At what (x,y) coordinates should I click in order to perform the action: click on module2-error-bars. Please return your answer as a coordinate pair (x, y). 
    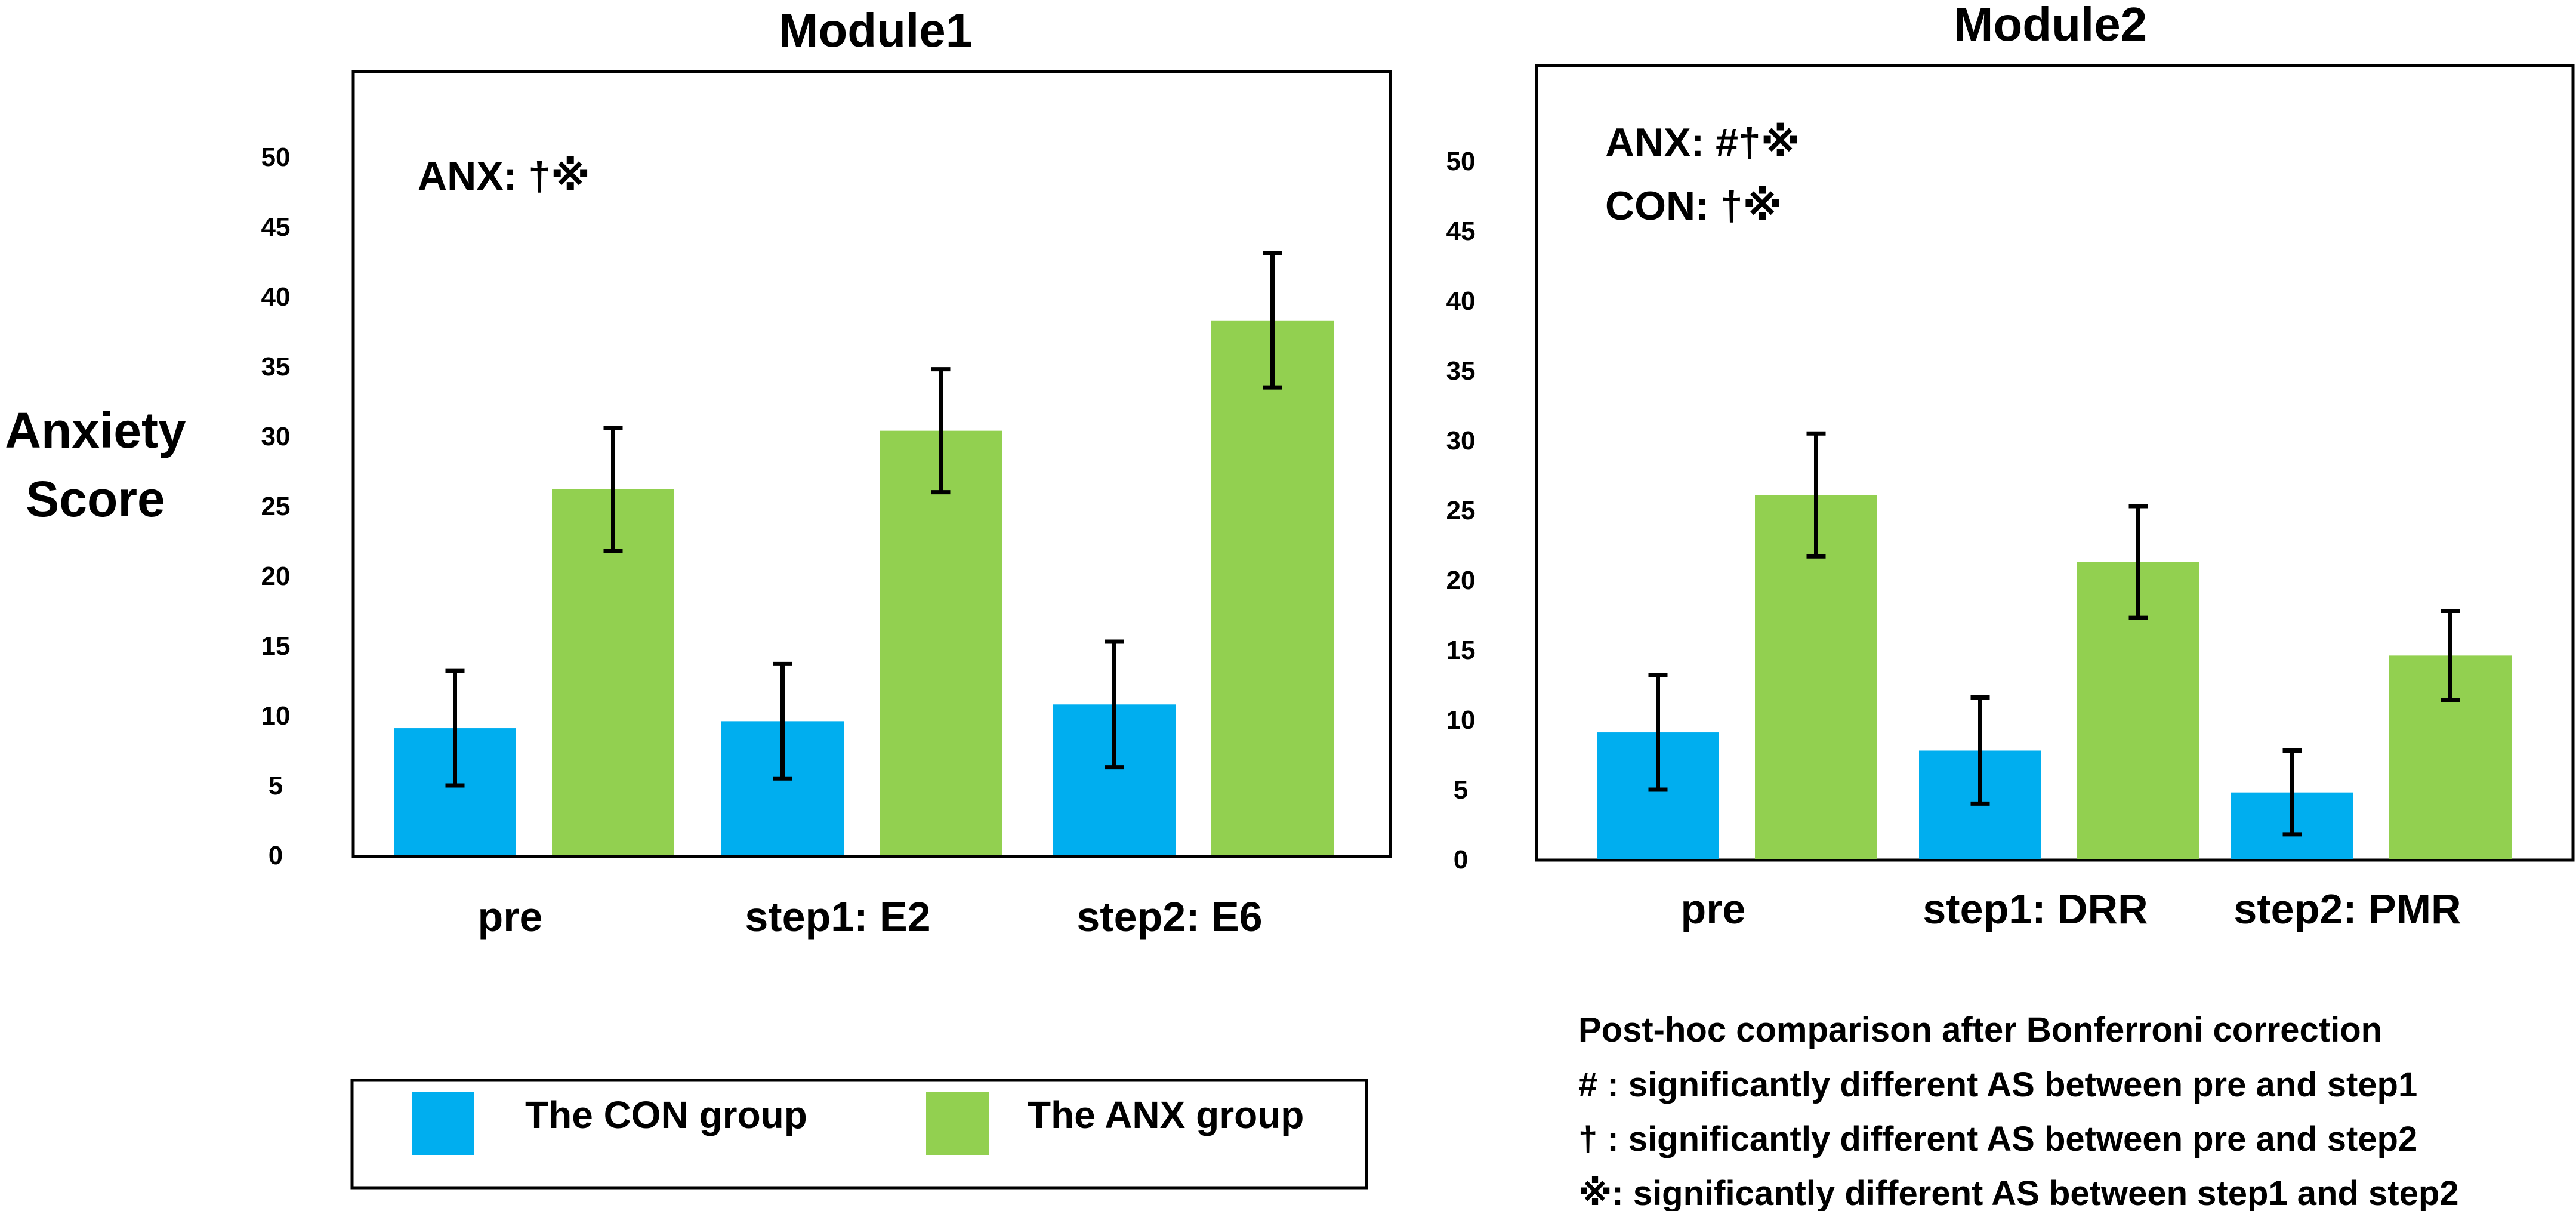
    Looking at the image, I should click on (2054, 634).